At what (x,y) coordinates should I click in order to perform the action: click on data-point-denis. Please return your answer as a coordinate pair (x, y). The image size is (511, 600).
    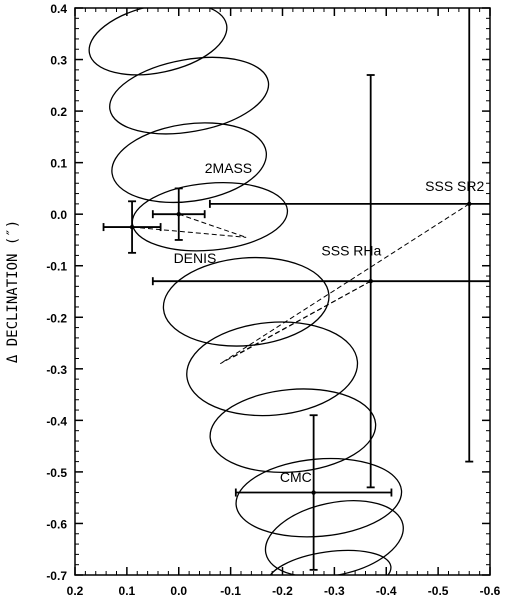
    Looking at the image, I should click on (132, 227).